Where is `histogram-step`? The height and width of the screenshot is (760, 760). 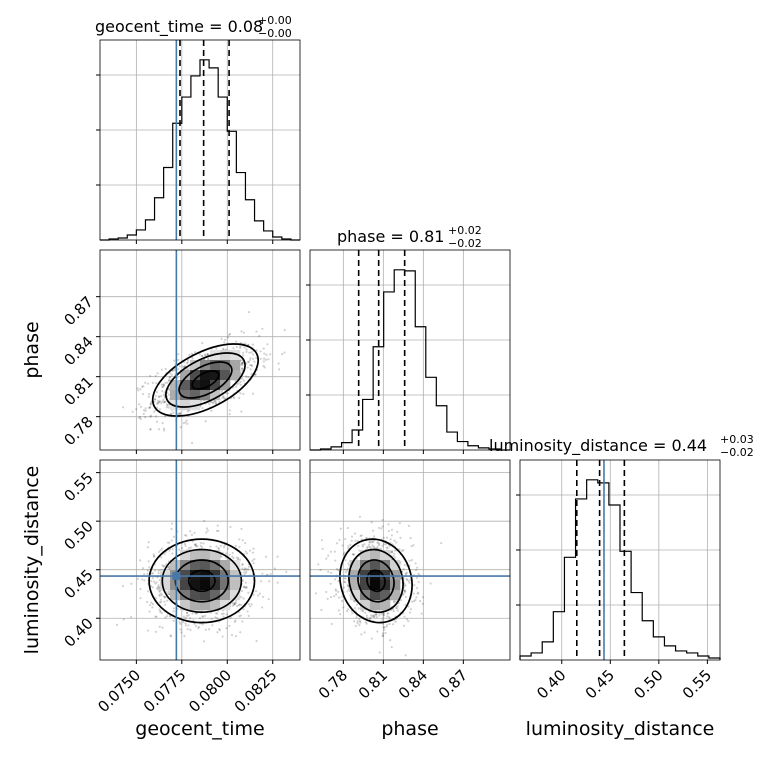 histogram-step is located at coordinates (200, 150).